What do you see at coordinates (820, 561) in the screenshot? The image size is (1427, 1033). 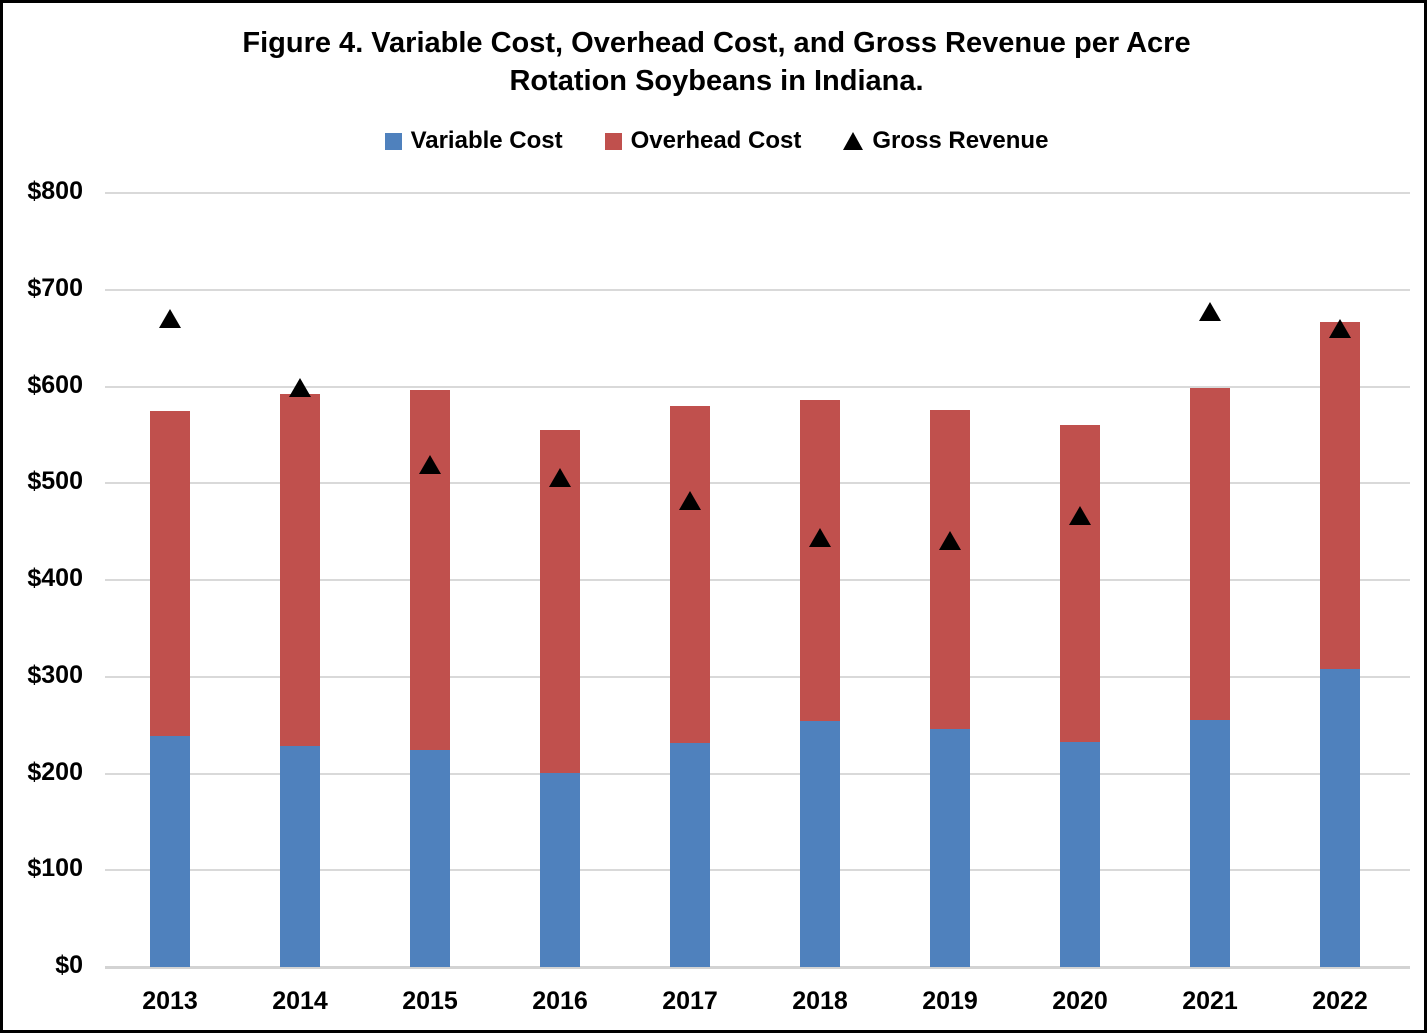 I see `bar-overhead-cost-2018` at bounding box center [820, 561].